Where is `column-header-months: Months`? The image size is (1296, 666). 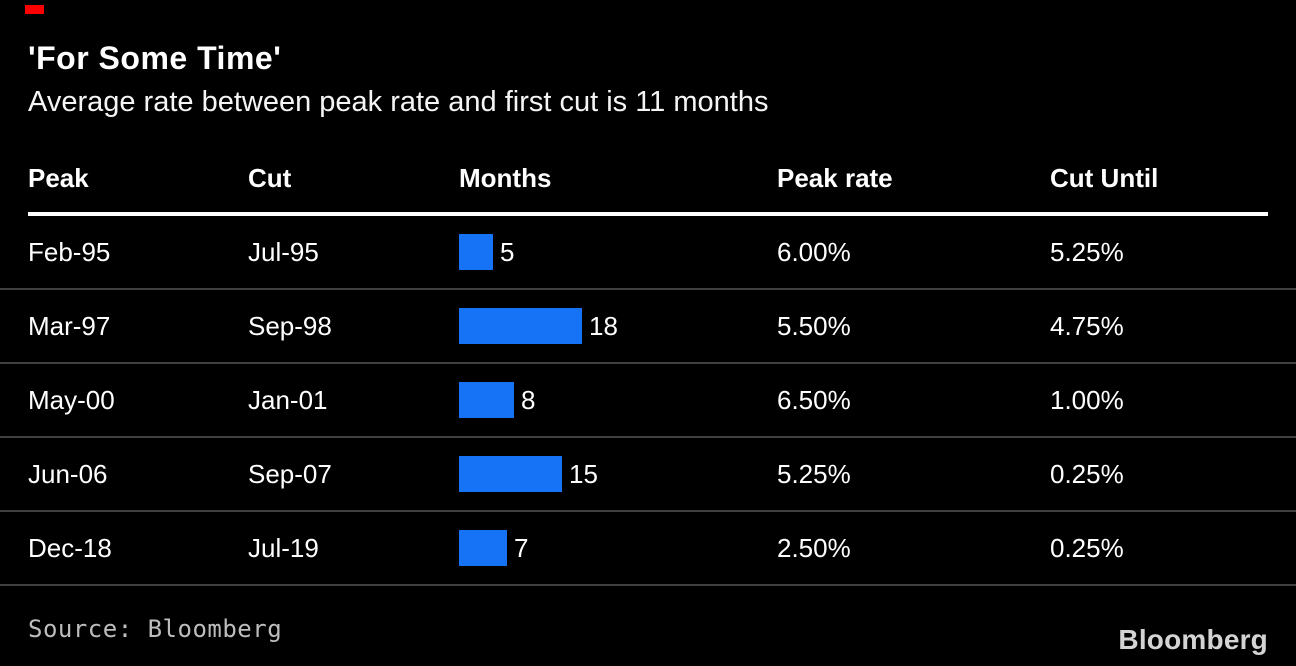
column-header-months: Months is located at coordinates (505, 177).